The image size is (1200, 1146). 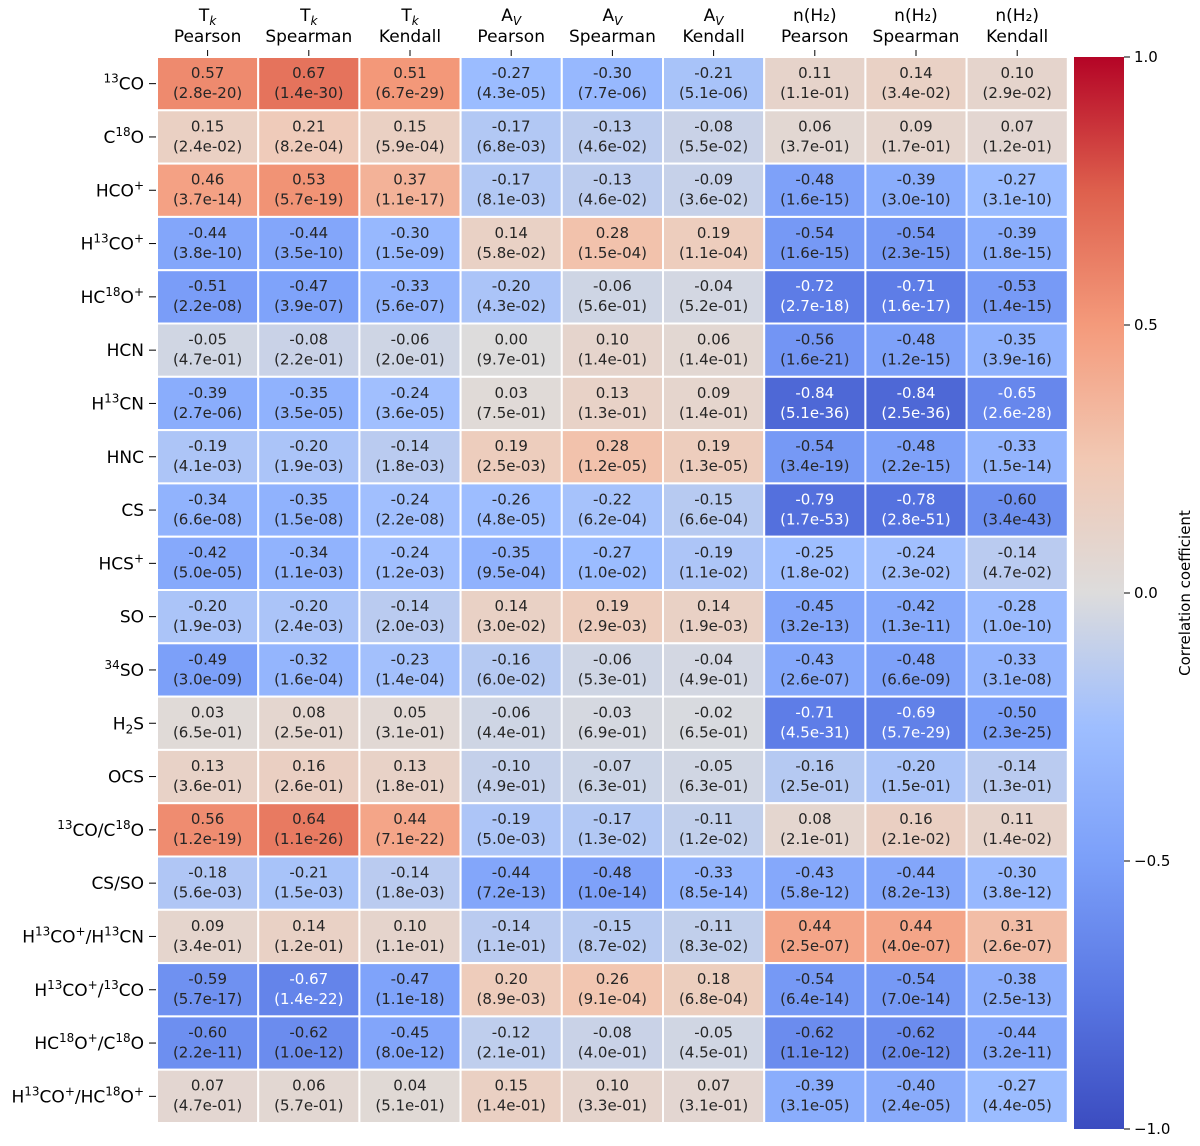 What do you see at coordinates (511, 573) in the screenshot?
I see `cell-pvalue-label: (9.5e-04)` at bounding box center [511, 573].